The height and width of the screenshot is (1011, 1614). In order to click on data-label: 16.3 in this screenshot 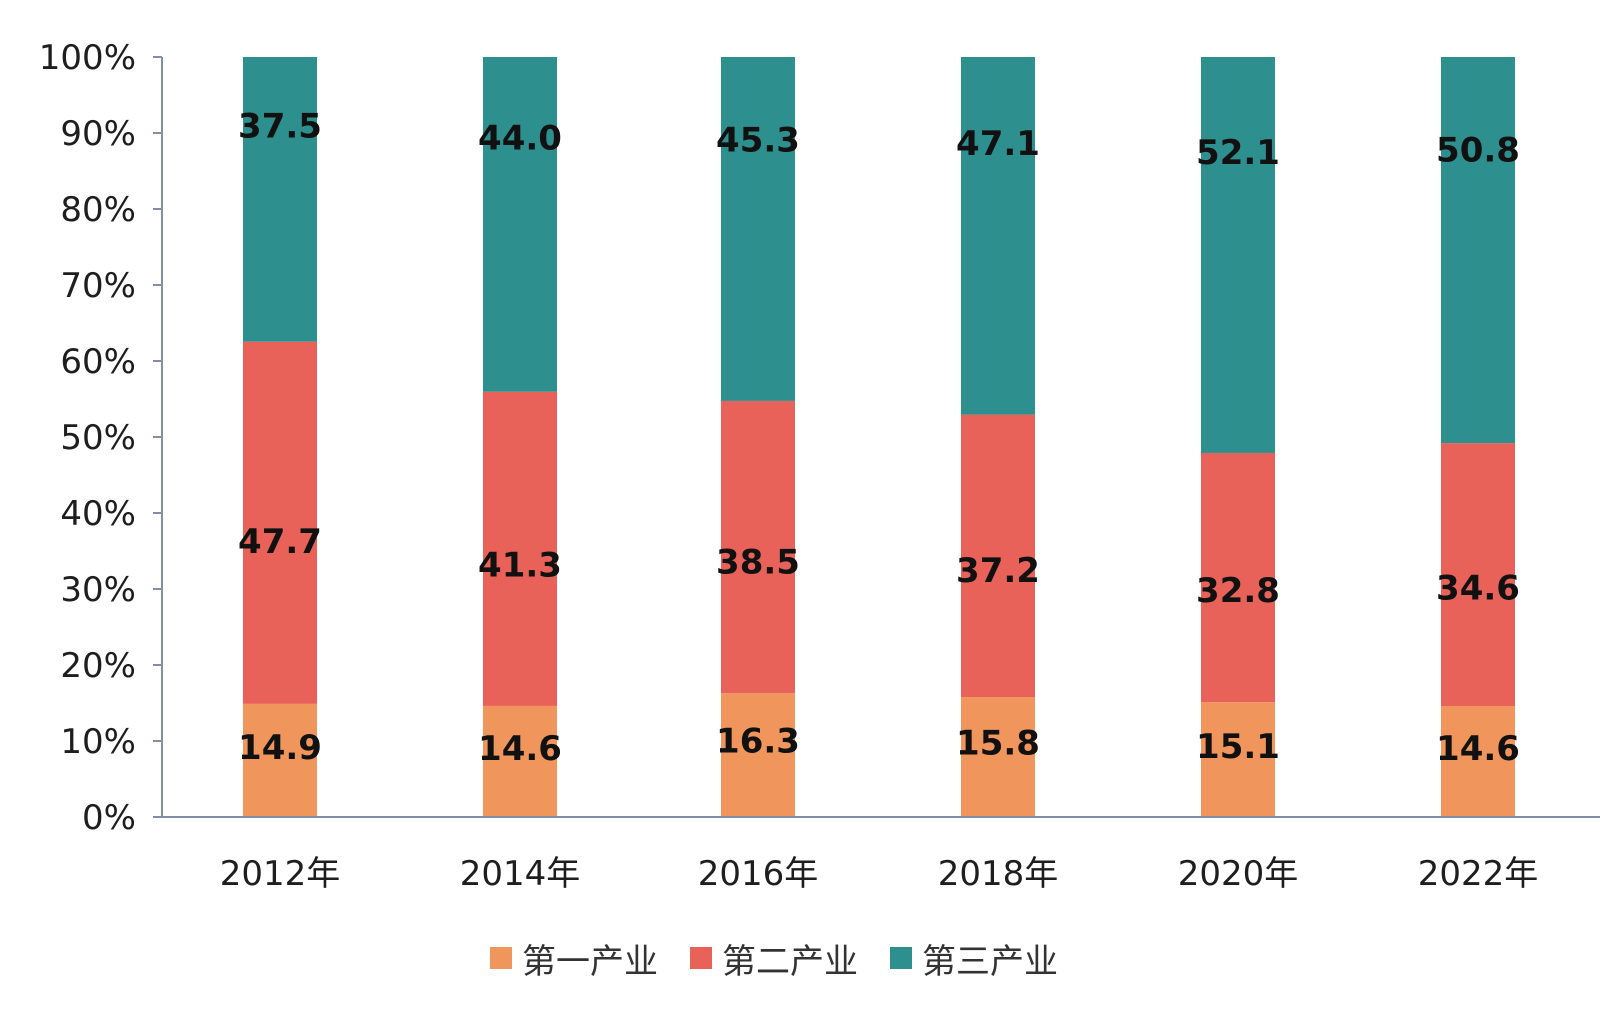, I will do `click(758, 741)`.